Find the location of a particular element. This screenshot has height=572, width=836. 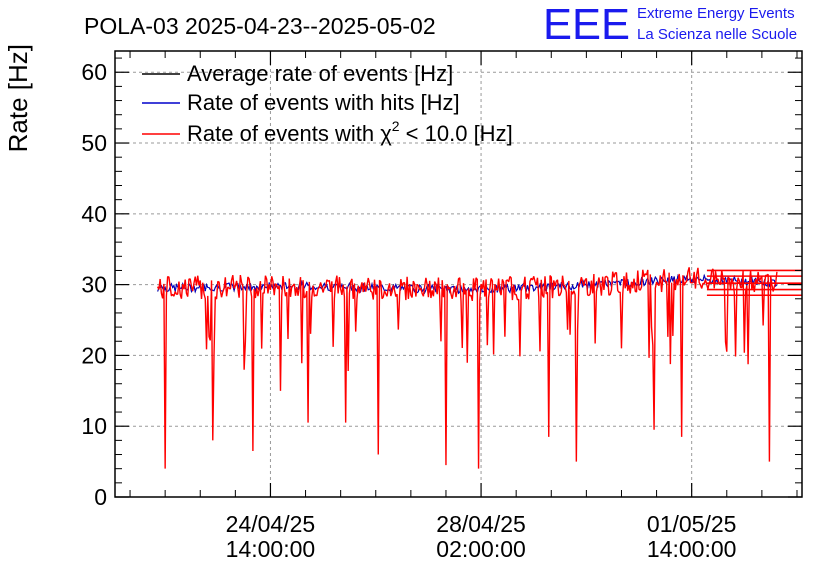

logo-text: EEE is located at coordinates (586, 24).